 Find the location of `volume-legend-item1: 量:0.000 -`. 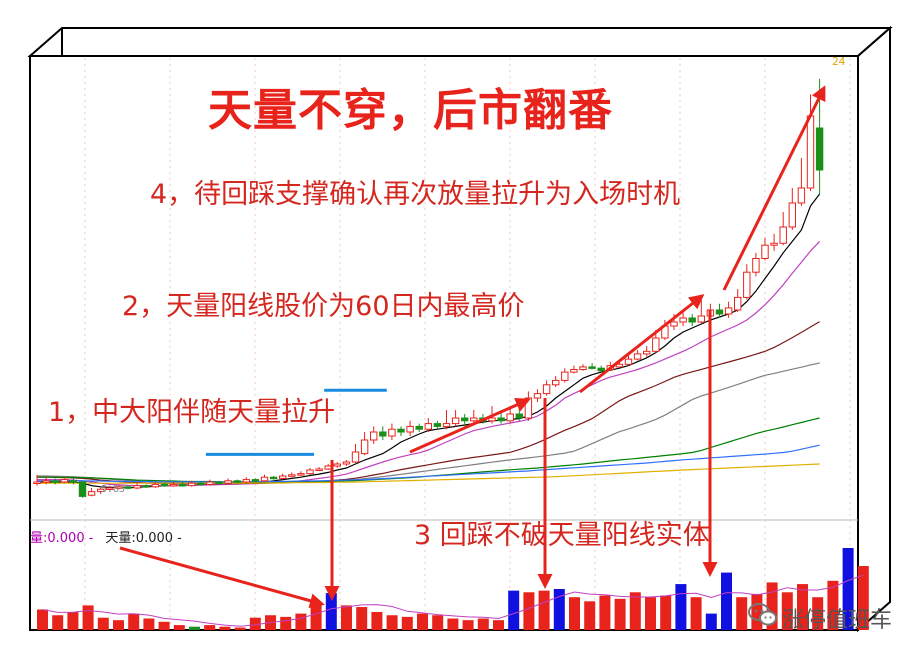

volume-legend-item1: 量:0.000 - is located at coordinates (62, 538).